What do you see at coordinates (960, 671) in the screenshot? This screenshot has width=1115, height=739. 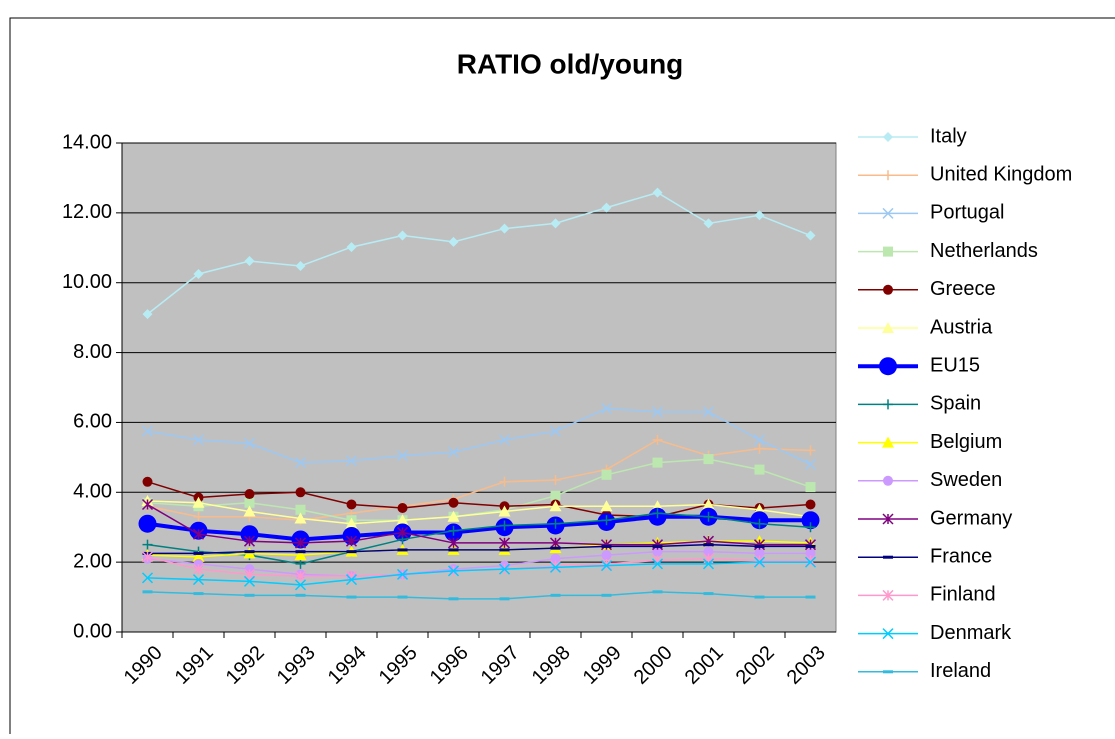 I see `legend-label: Ireland` at bounding box center [960, 671].